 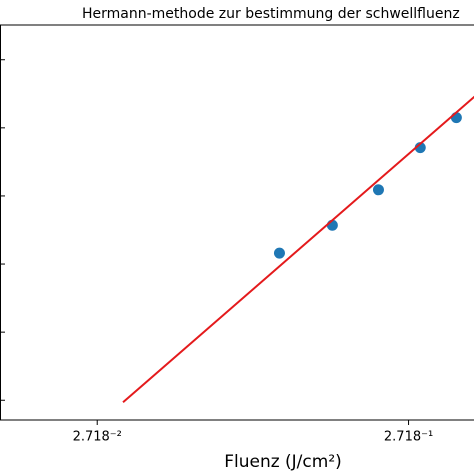 What do you see at coordinates (283, 462) in the screenshot?
I see `x-axis-label: Fluenz (J/cm²)` at bounding box center [283, 462].